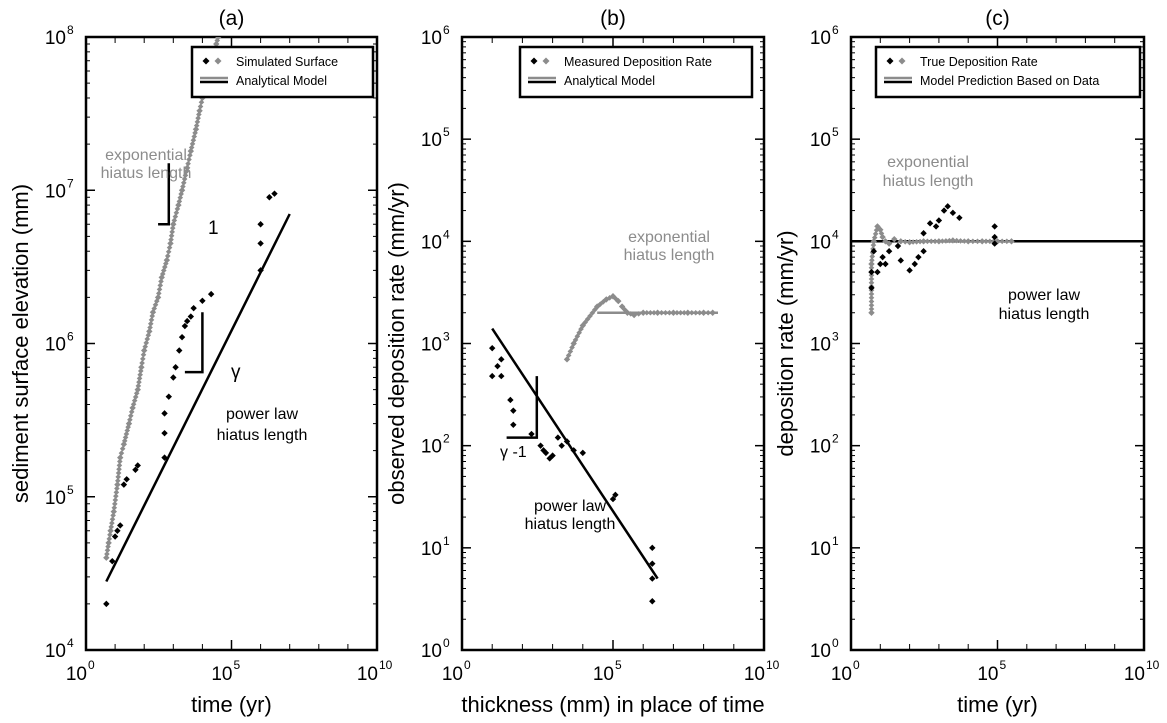 The height and width of the screenshot is (723, 1167). I want to click on legend-label: Simulated Surface, so click(287, 62).